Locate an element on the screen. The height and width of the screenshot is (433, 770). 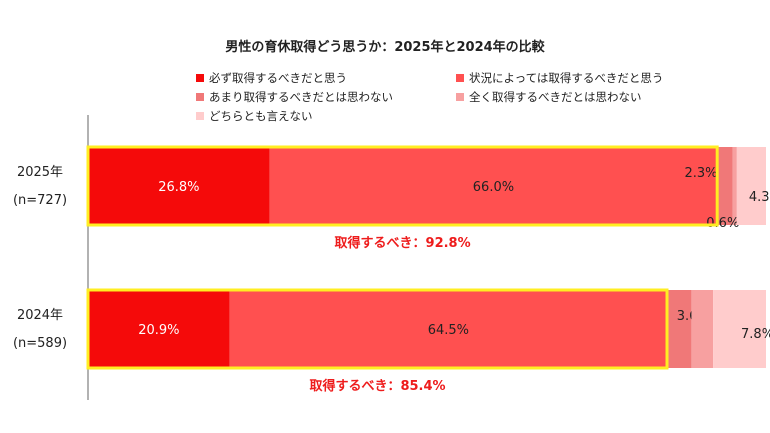
category-n-label: (n=589) is located at coordinates (40, 343).